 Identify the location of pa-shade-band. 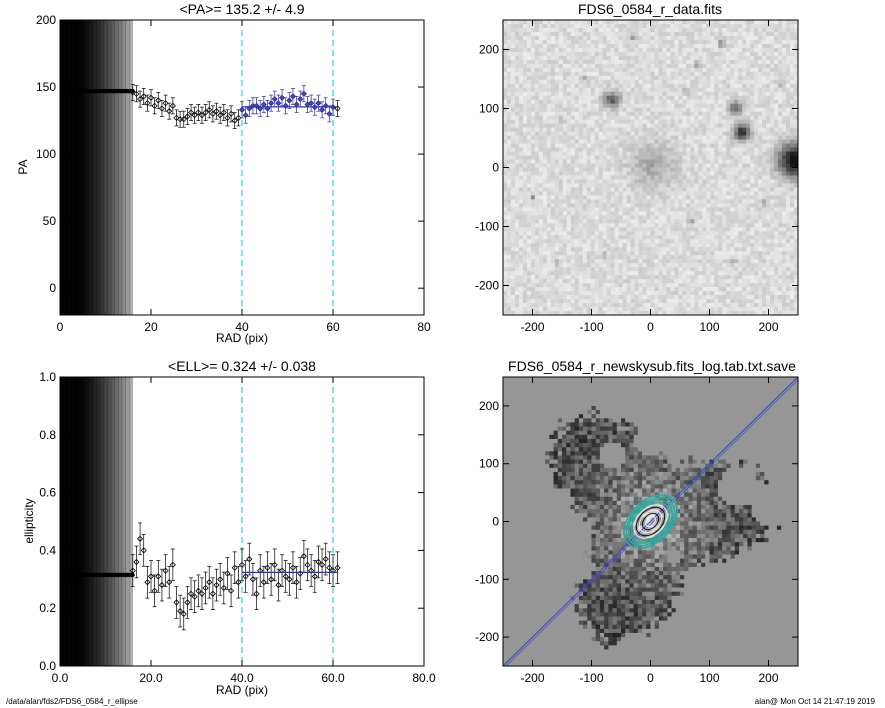
(68, 167).